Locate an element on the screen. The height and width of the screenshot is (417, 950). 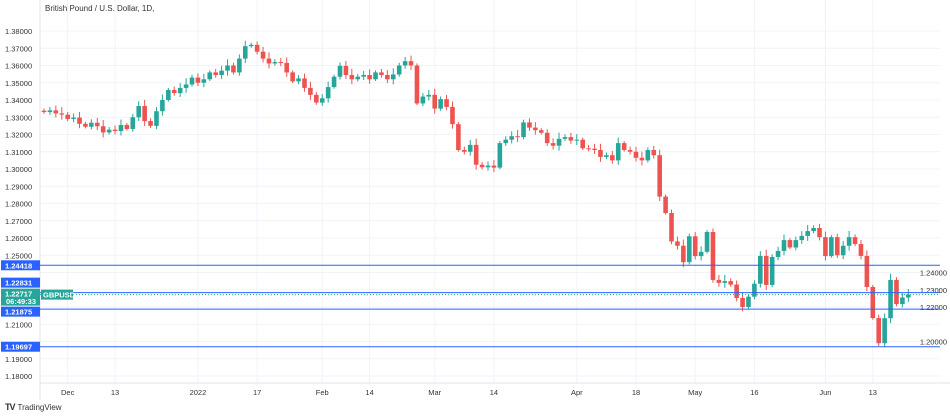
y-tick-label: 1.32000 is located at coordinates (18, 135).